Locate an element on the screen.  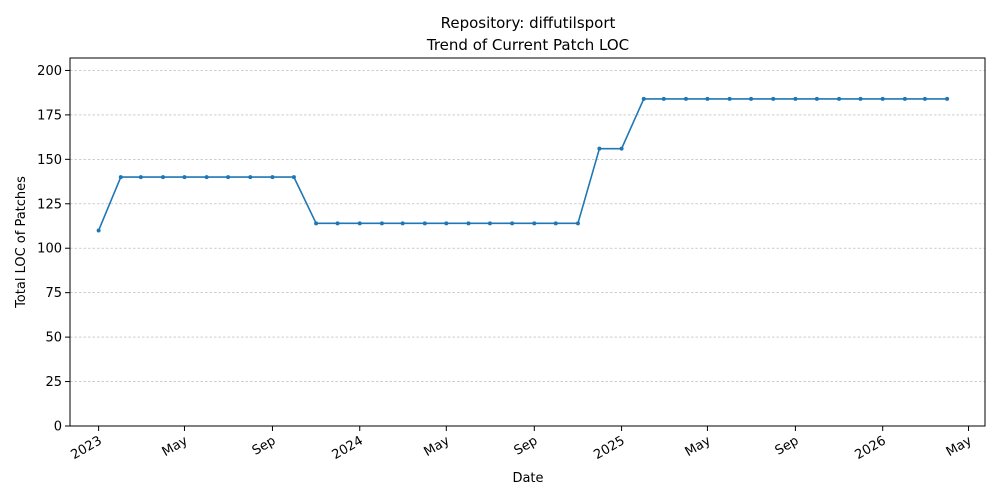
y-tick-label: 75 is located at coordinates (53, 293).